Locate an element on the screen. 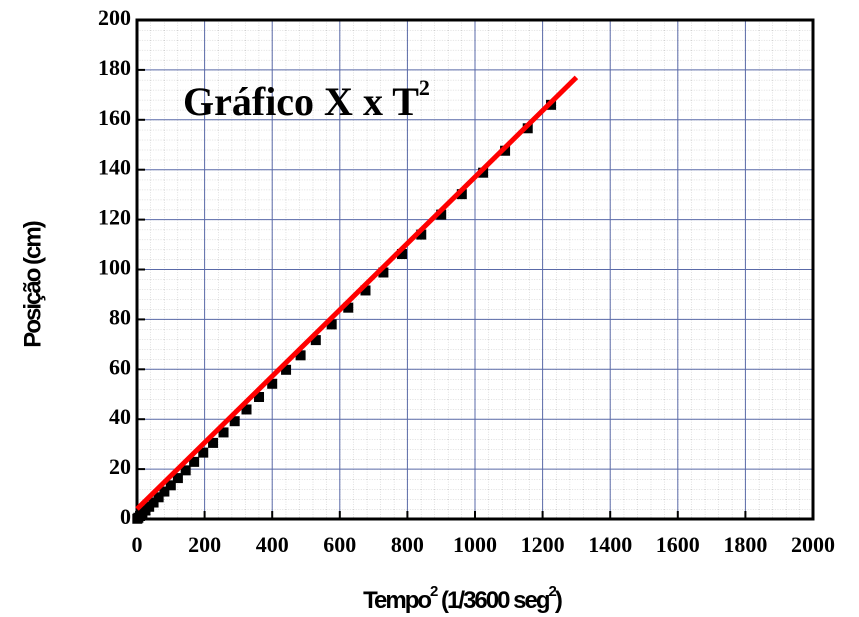 The image size is (859, 617). x-label-part: (1/3600 seg is located at coordinates (492, 600).